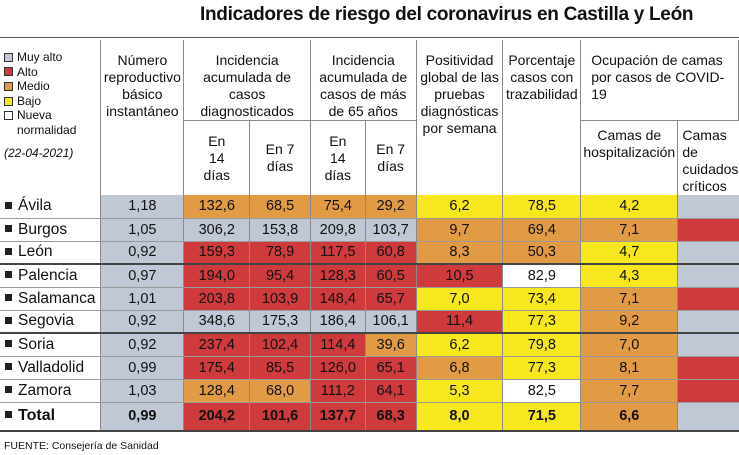 Image resolution: width=739 pixels, height=455 pixels. I want to click on table-row: Zamora 1,03 128,4 68,0 111,2 64,1 5,3 82,5 7,7, so click(369, 391).